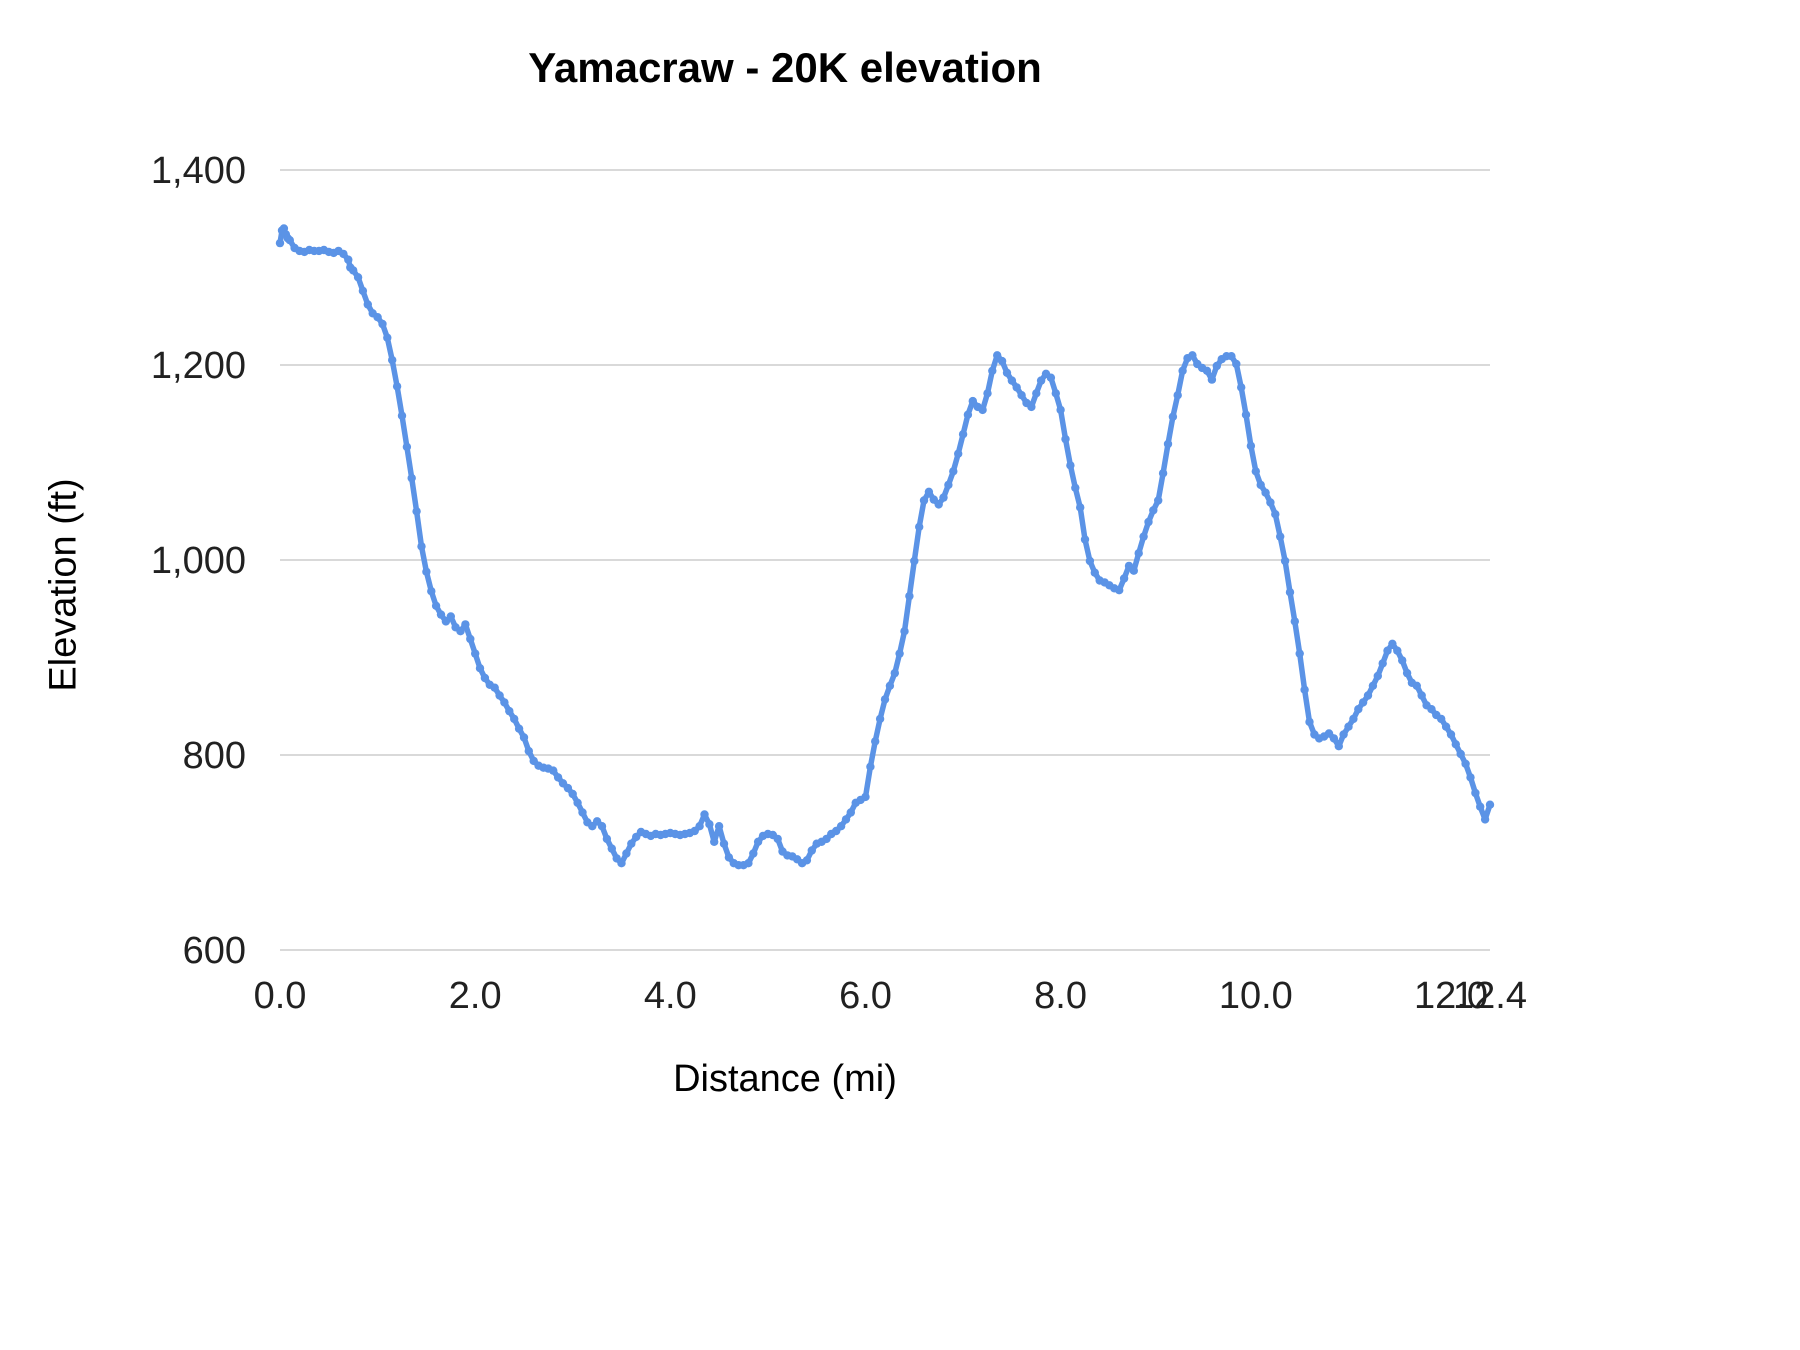 The width and height of the screenshot is (1800, 1350). What do you see at coordinates (214, 951) in the screenshot?
I see `y-tick-label: 600` at bounding box center [214, 951].